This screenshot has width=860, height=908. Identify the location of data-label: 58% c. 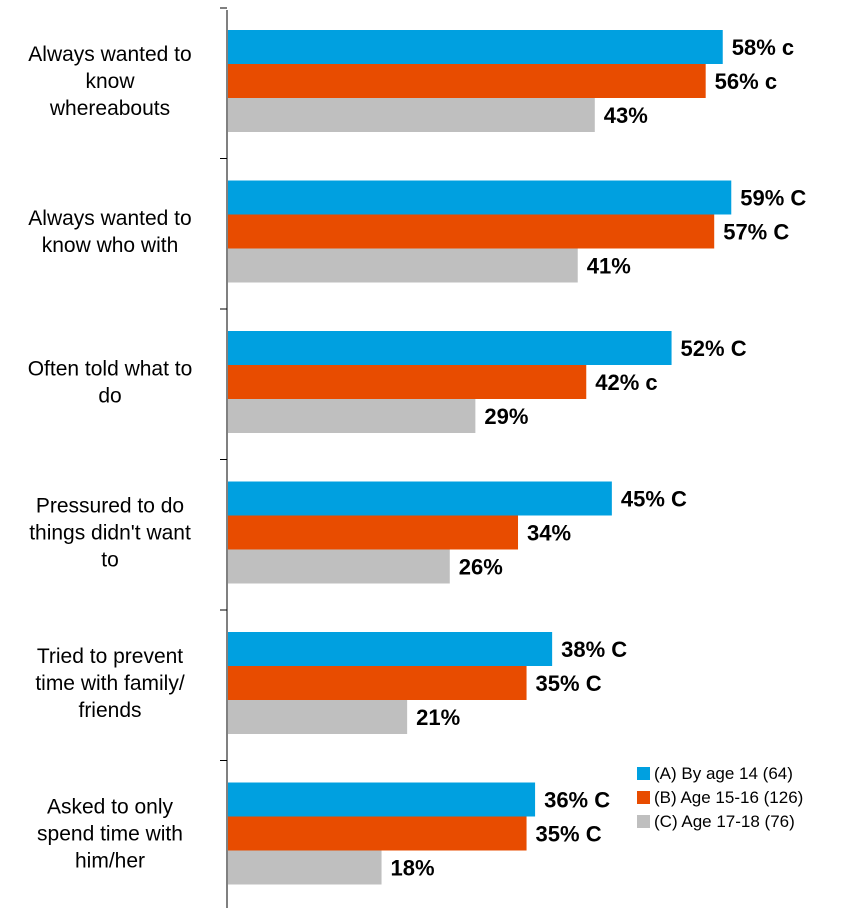
(763, 47).